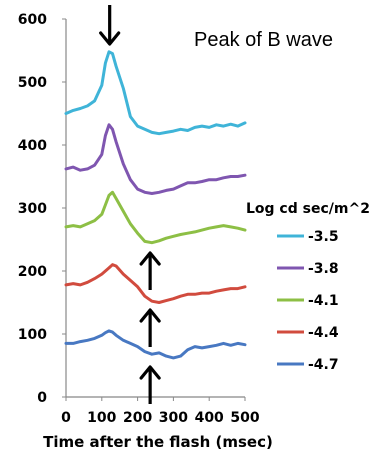 This screenshot has width=392, height=458. I want to click on legend-entry-label: -3.8, so click(323, 269).